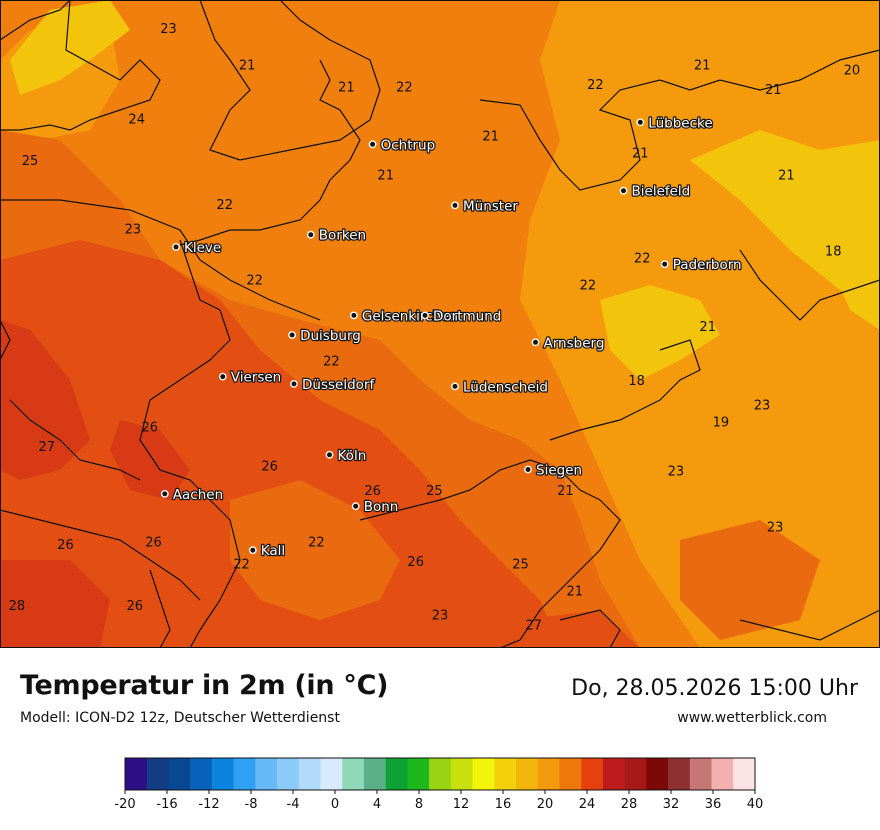 The height and width of the screenshot is (830, 880). What do you see at coordinates (520, 564) in the screenshot?
I see `temperature-value-label: 25` at bounding box center [520, 564].